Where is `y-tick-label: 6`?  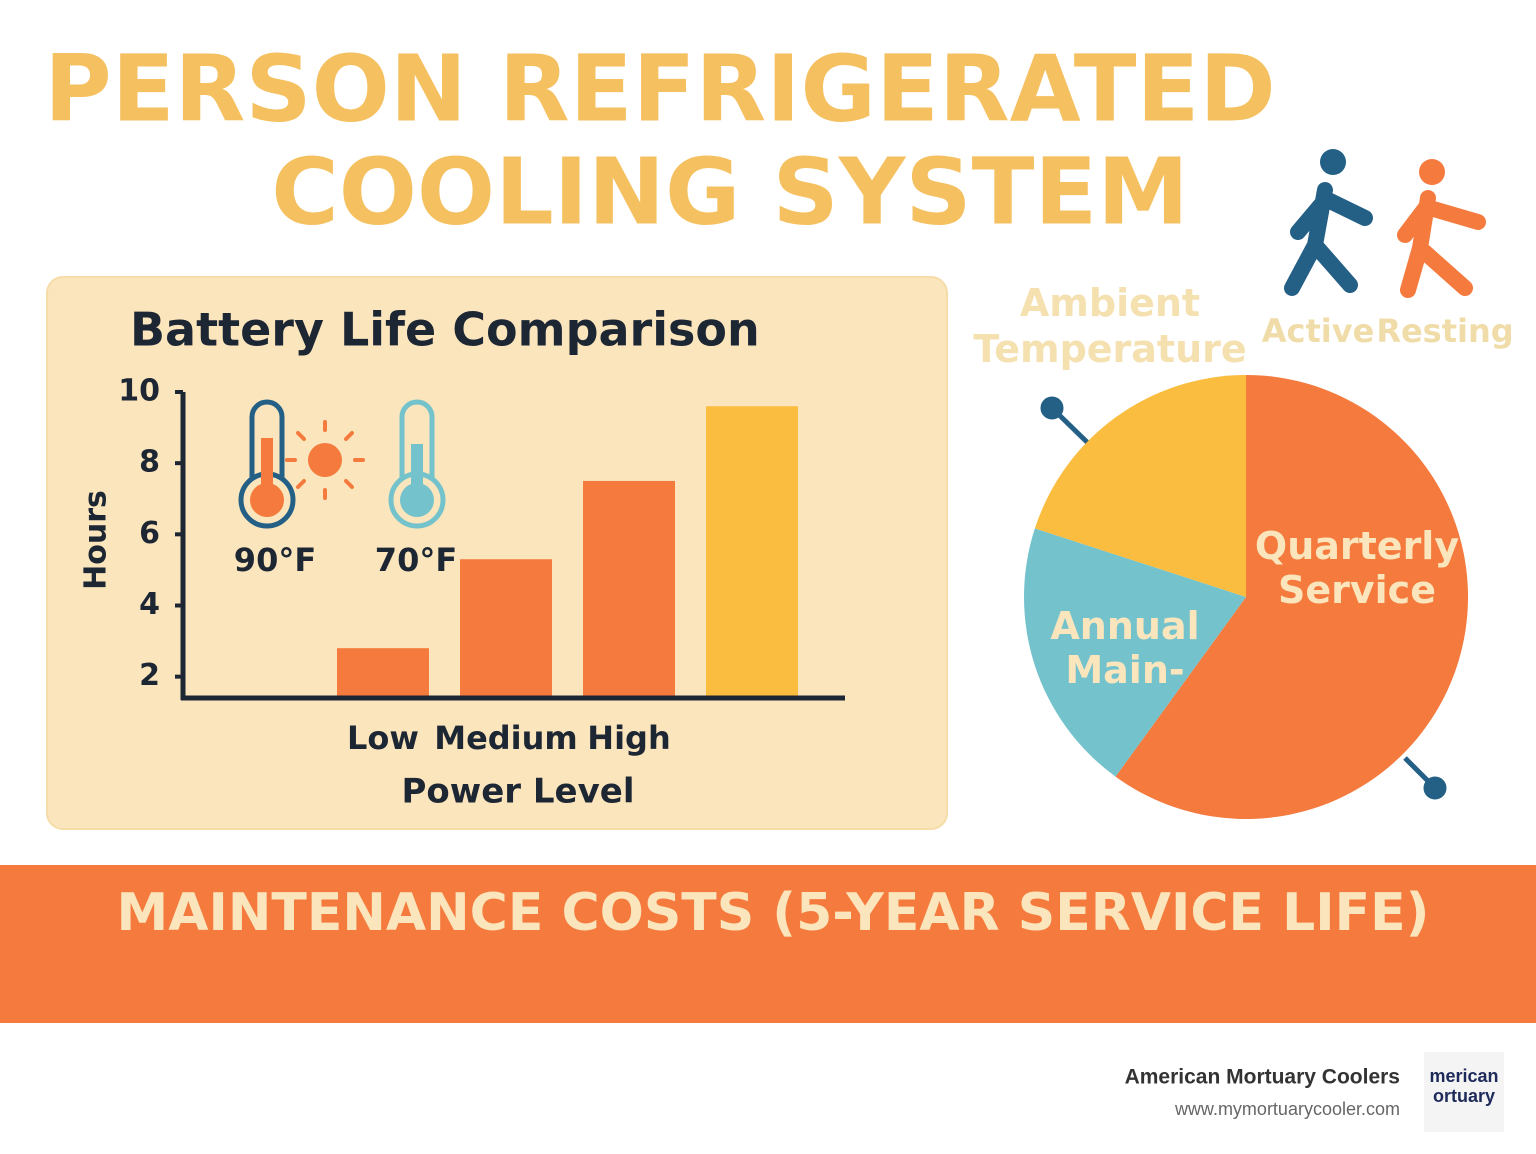
y-tick-label: 6 is located at coordinates (149, 533).